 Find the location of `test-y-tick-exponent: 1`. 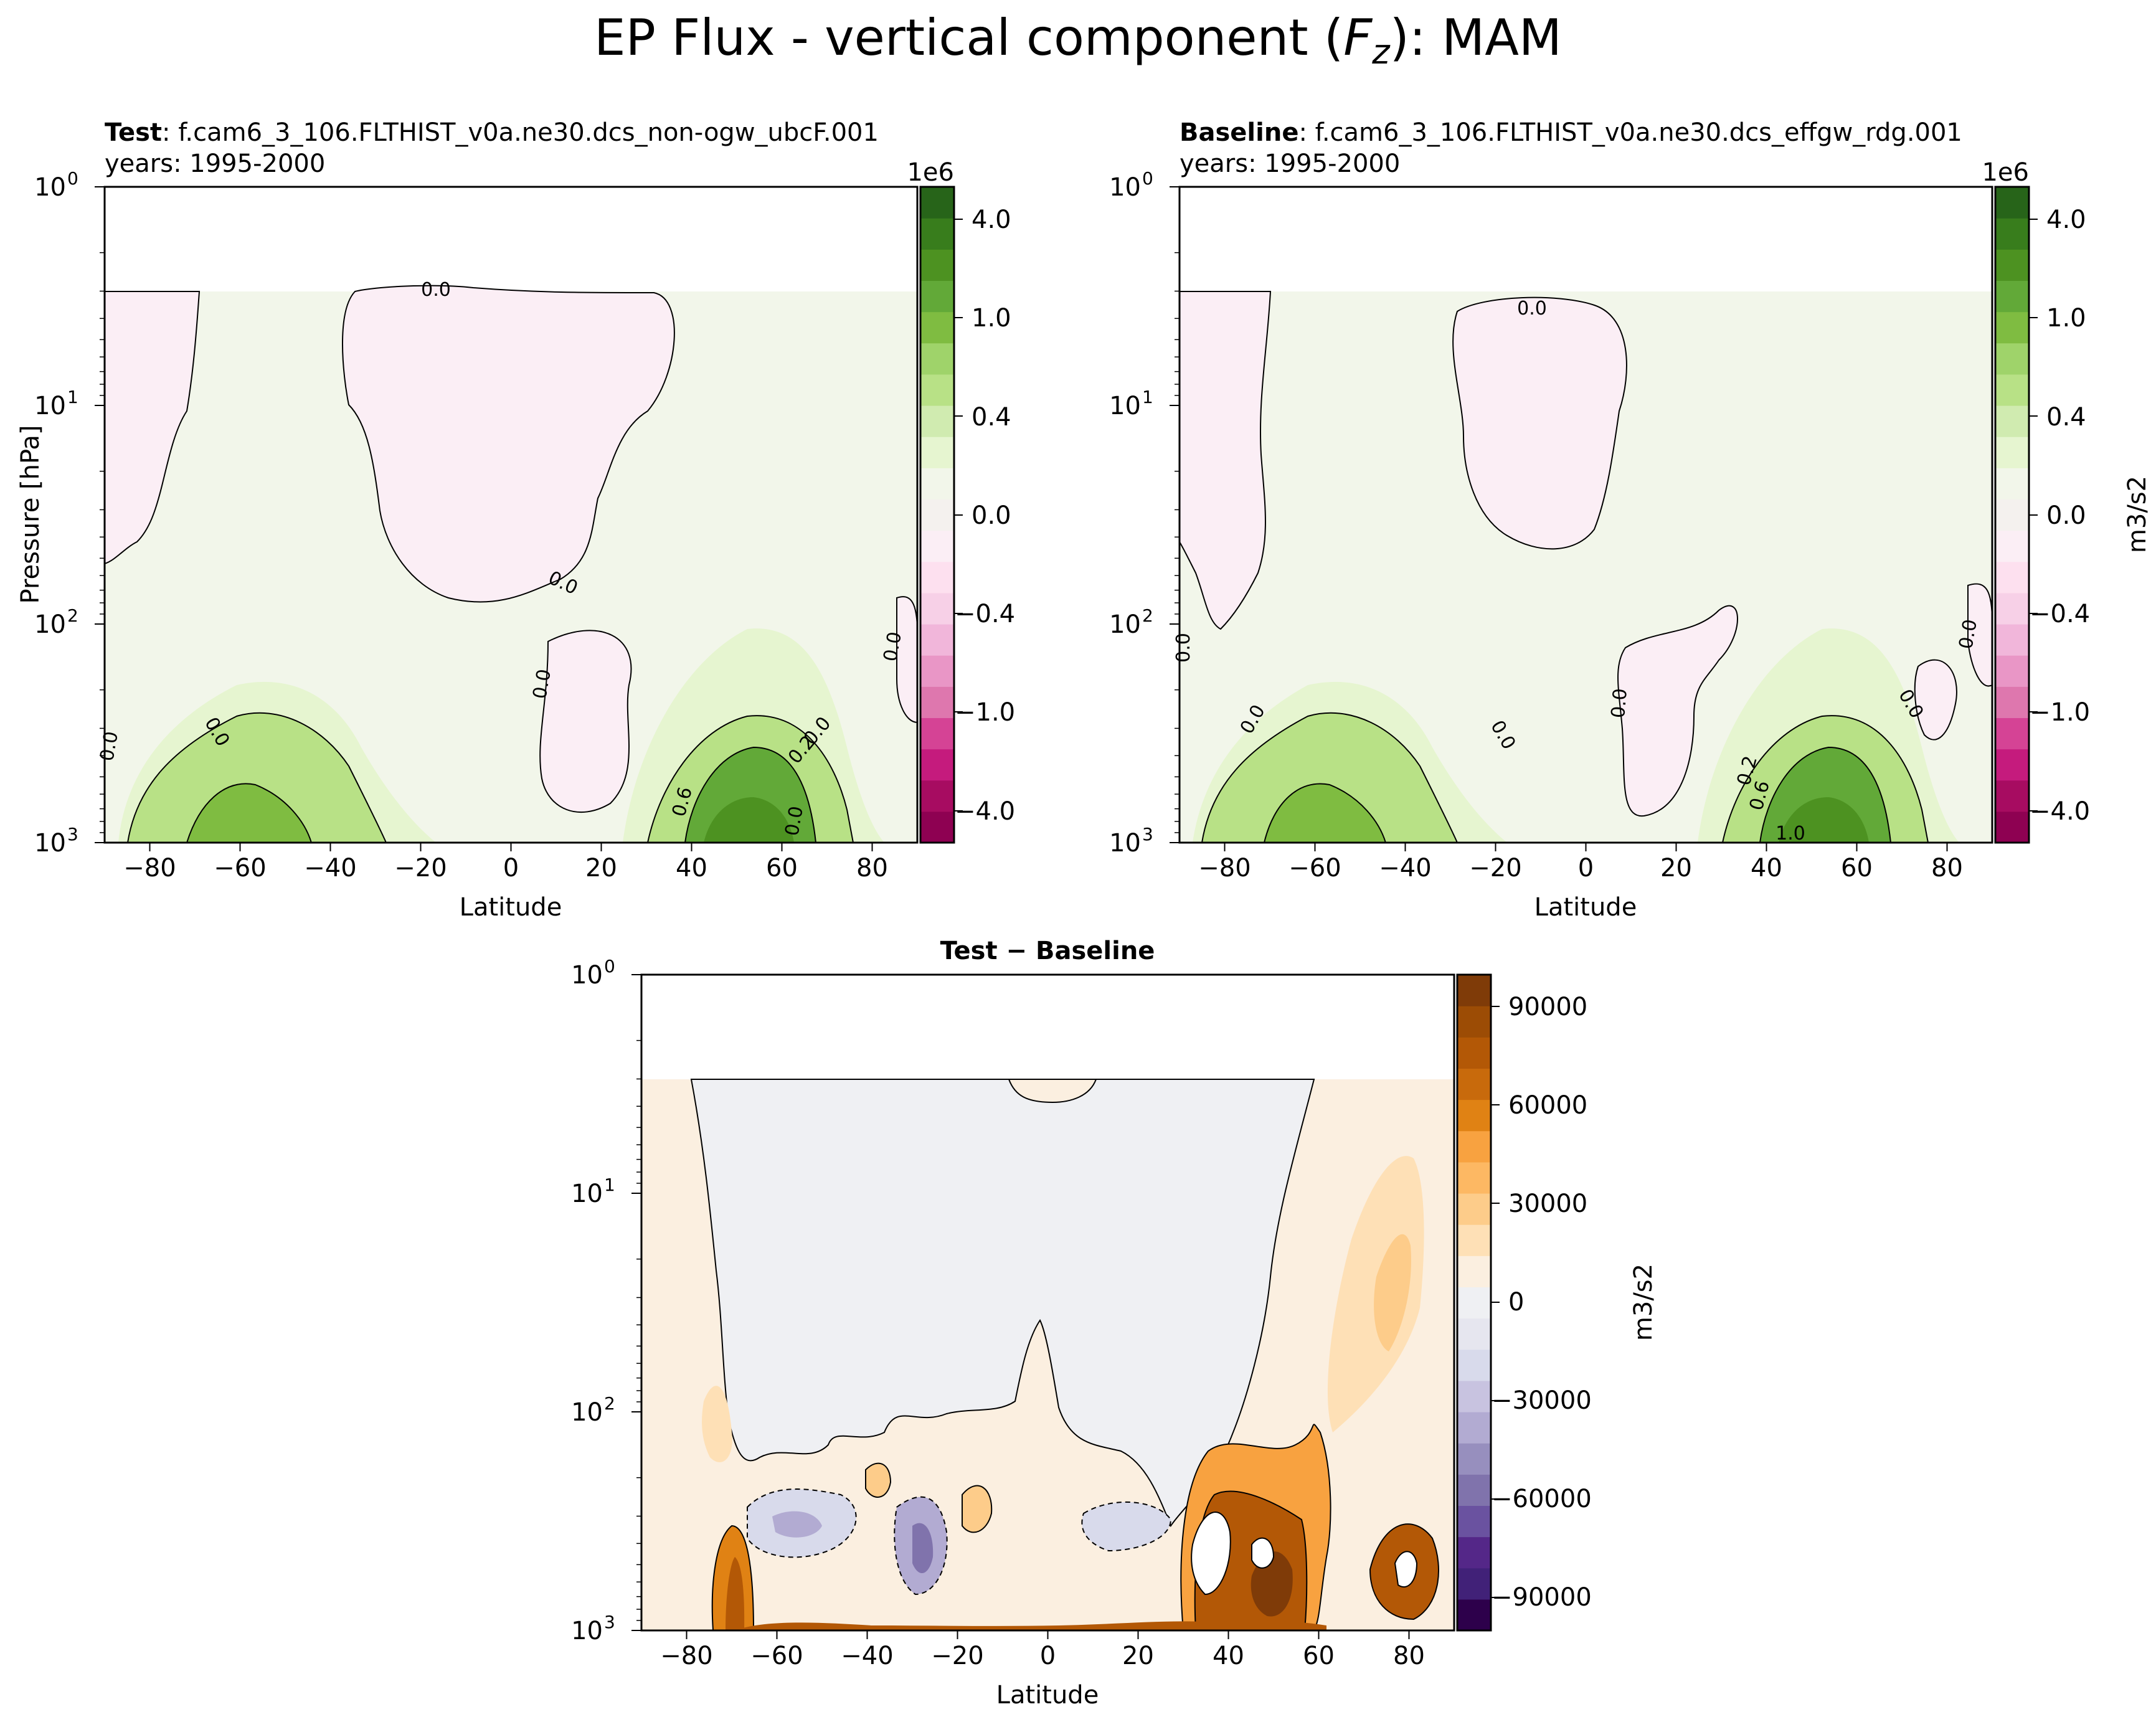

test-y-tick-exponent: 1 is located at coordinates (72, 397).